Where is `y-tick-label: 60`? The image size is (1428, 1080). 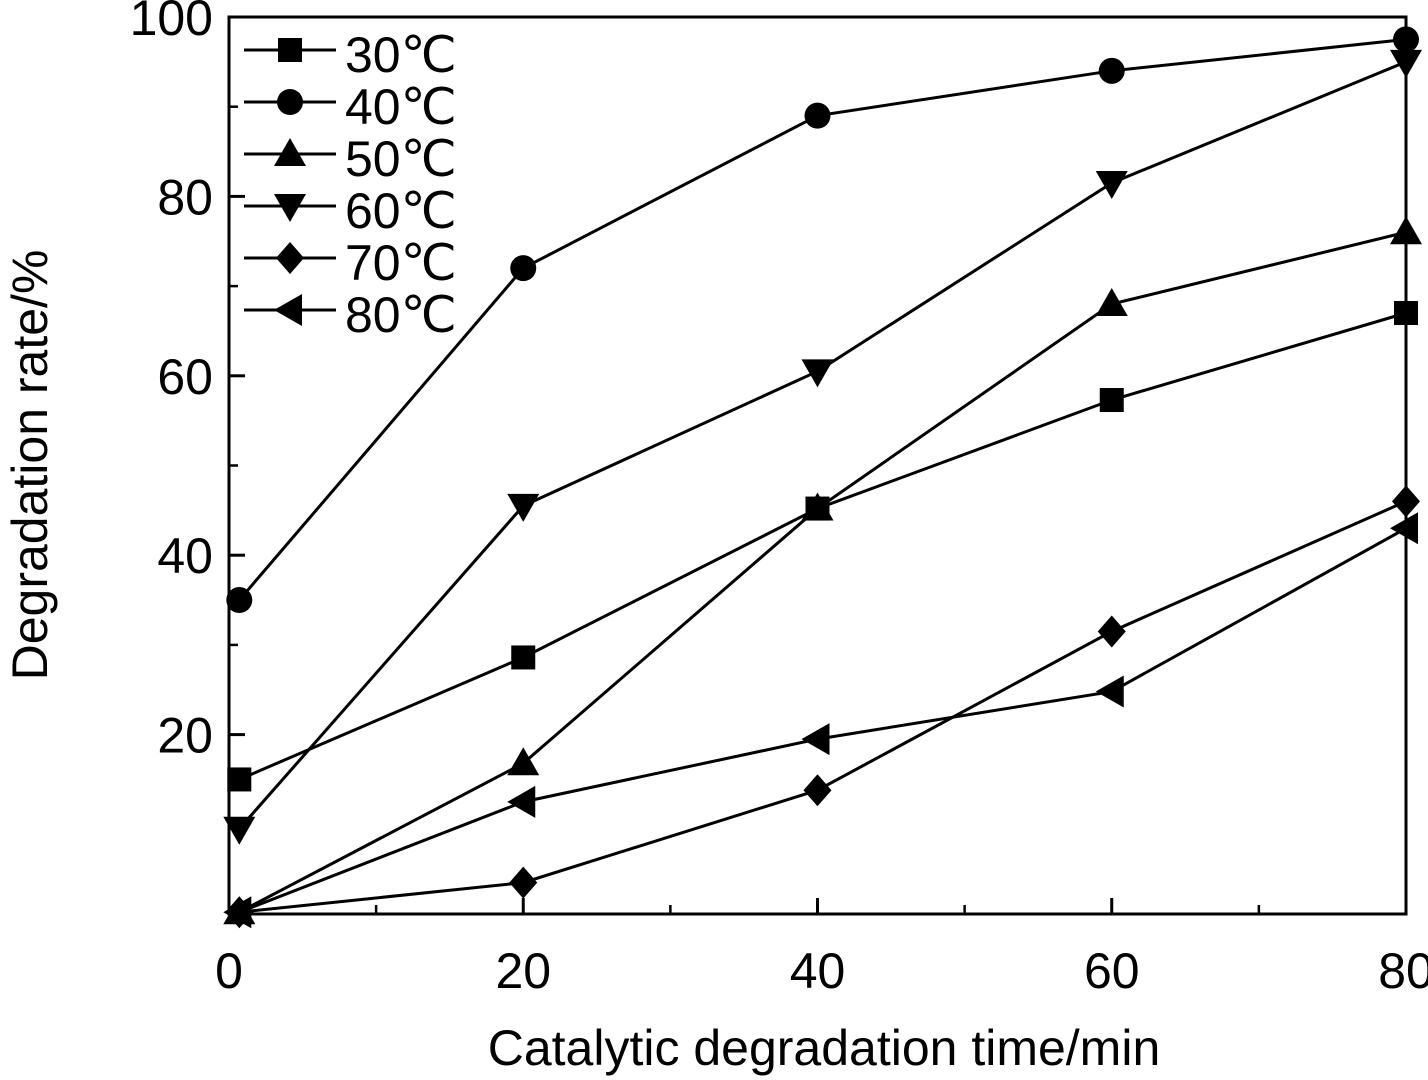
y-tick-label: 60 is located at coordinates (185, 377).